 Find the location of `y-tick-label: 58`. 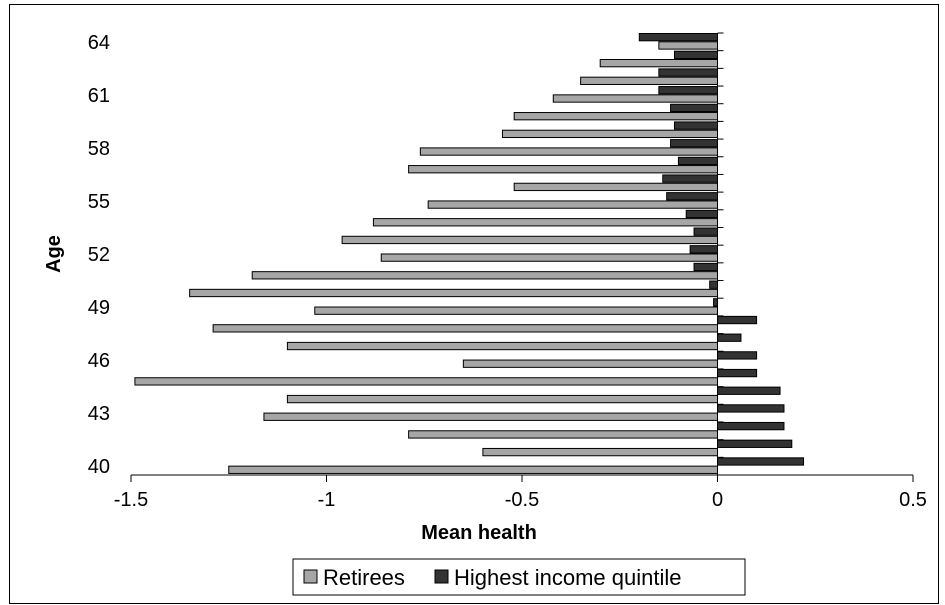

y-tick-label: 58 is located at coordinates (99, 149).